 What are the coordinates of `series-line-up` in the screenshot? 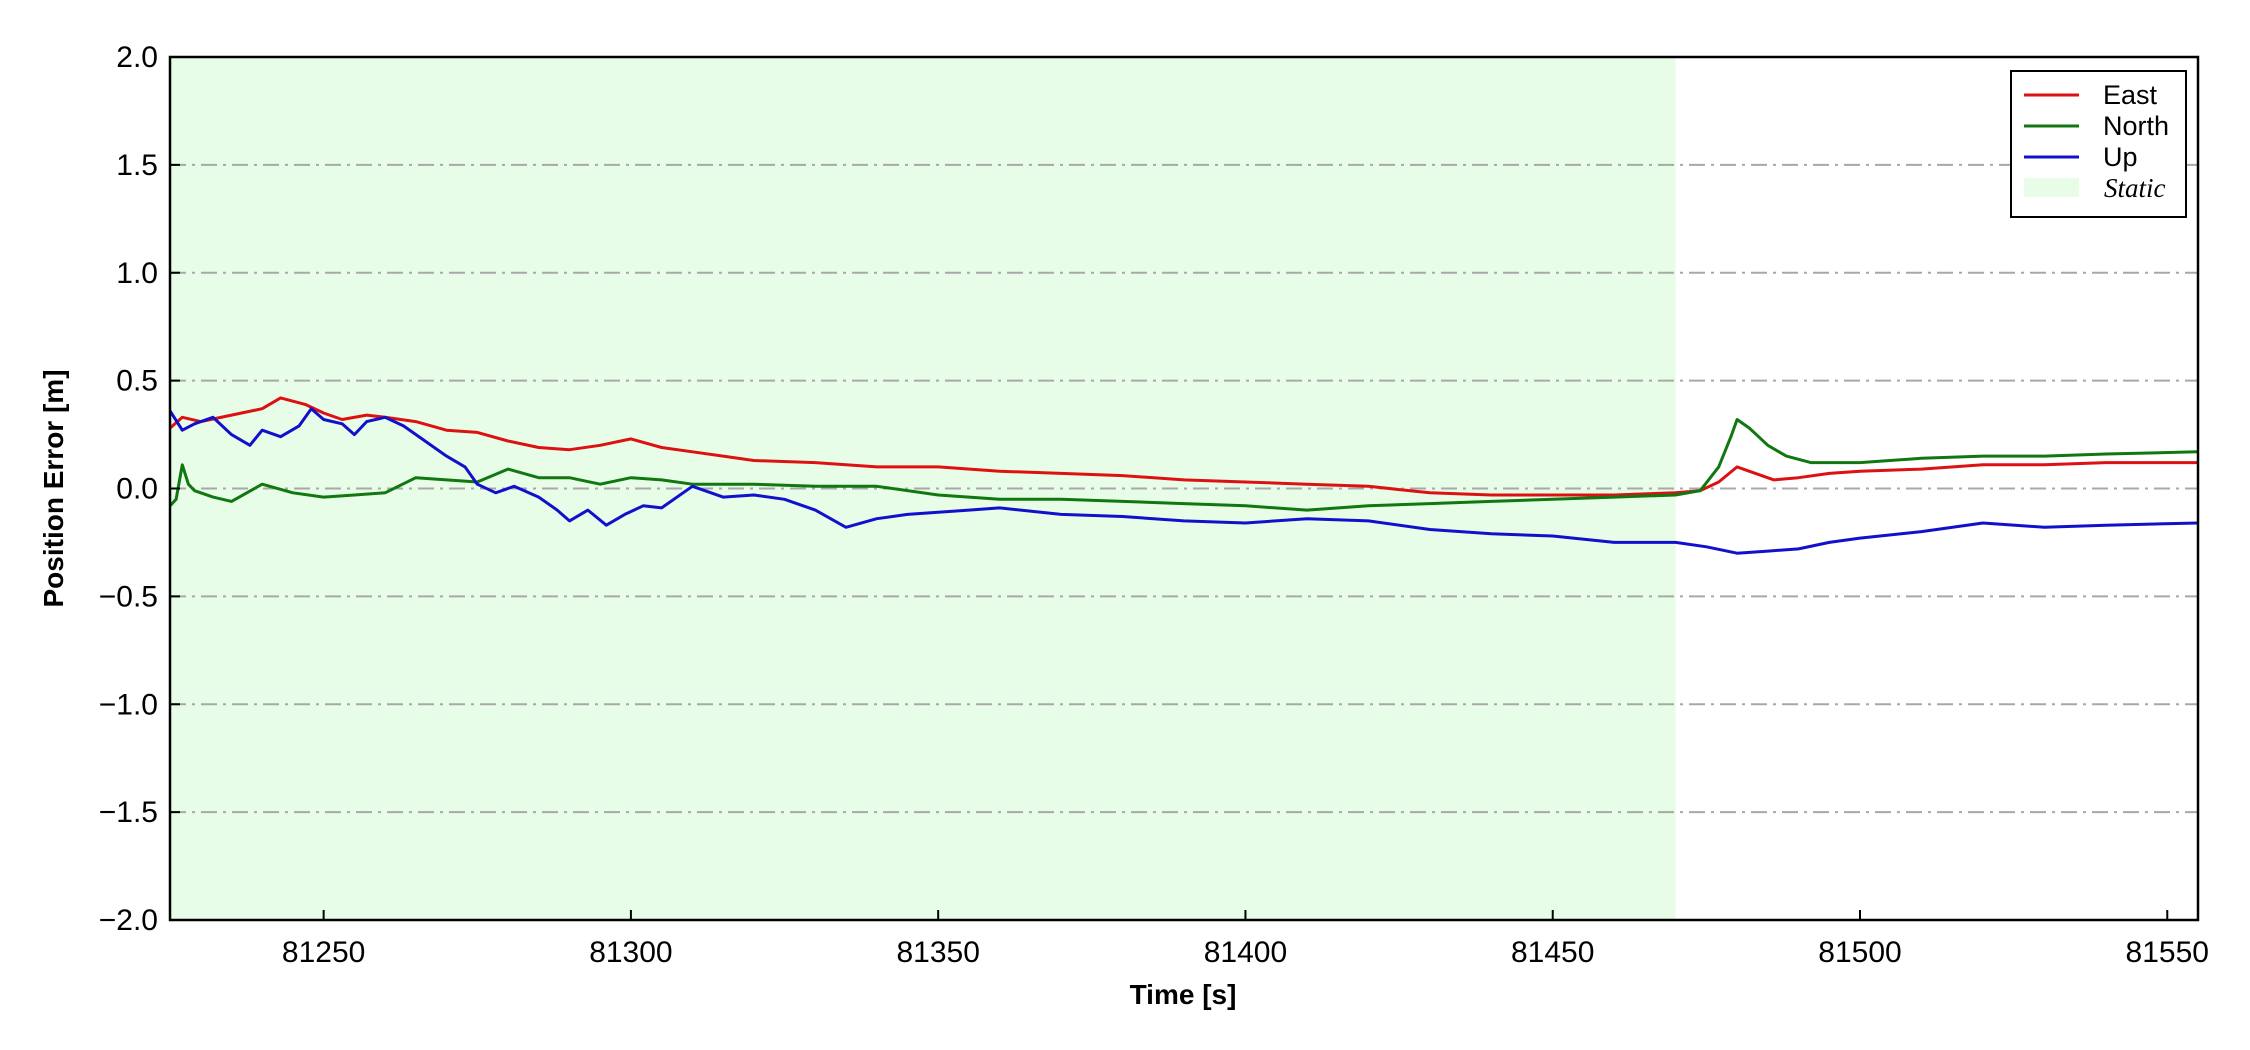 It's located at (1183, 481).